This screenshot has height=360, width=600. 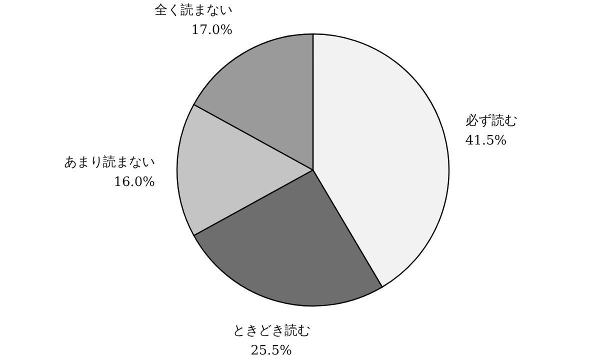 I want to click on slice-label: 必ず読む, so click(x=491, y=120).